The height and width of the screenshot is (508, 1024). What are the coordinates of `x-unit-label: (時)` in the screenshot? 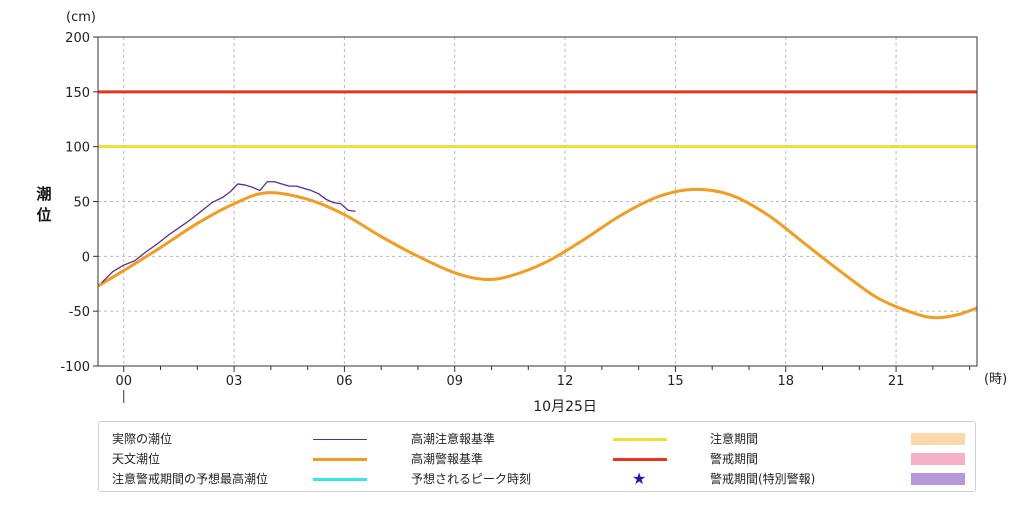 It's located at (995, 379).